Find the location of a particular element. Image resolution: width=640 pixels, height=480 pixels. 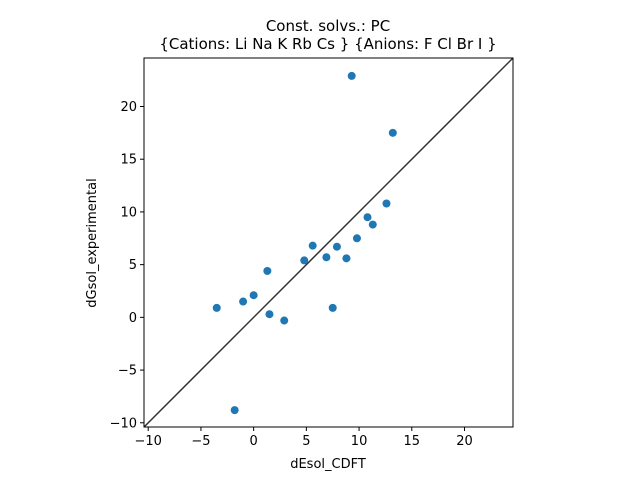

y-tick-label: −5 is located at coordinates (127, 371).